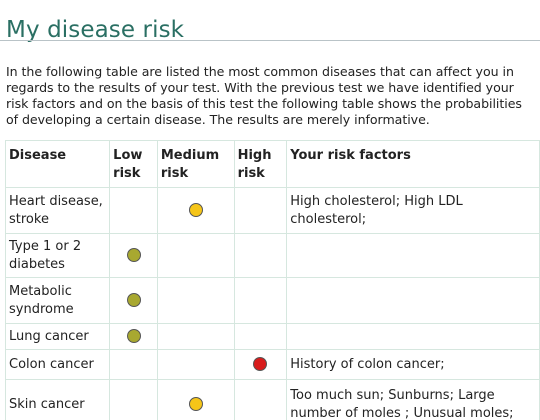  What do you see at coordinates (57, 300) in the screenshot?
I see `disease-name: Metabolic syndrome` at bounding box center [57, 300].